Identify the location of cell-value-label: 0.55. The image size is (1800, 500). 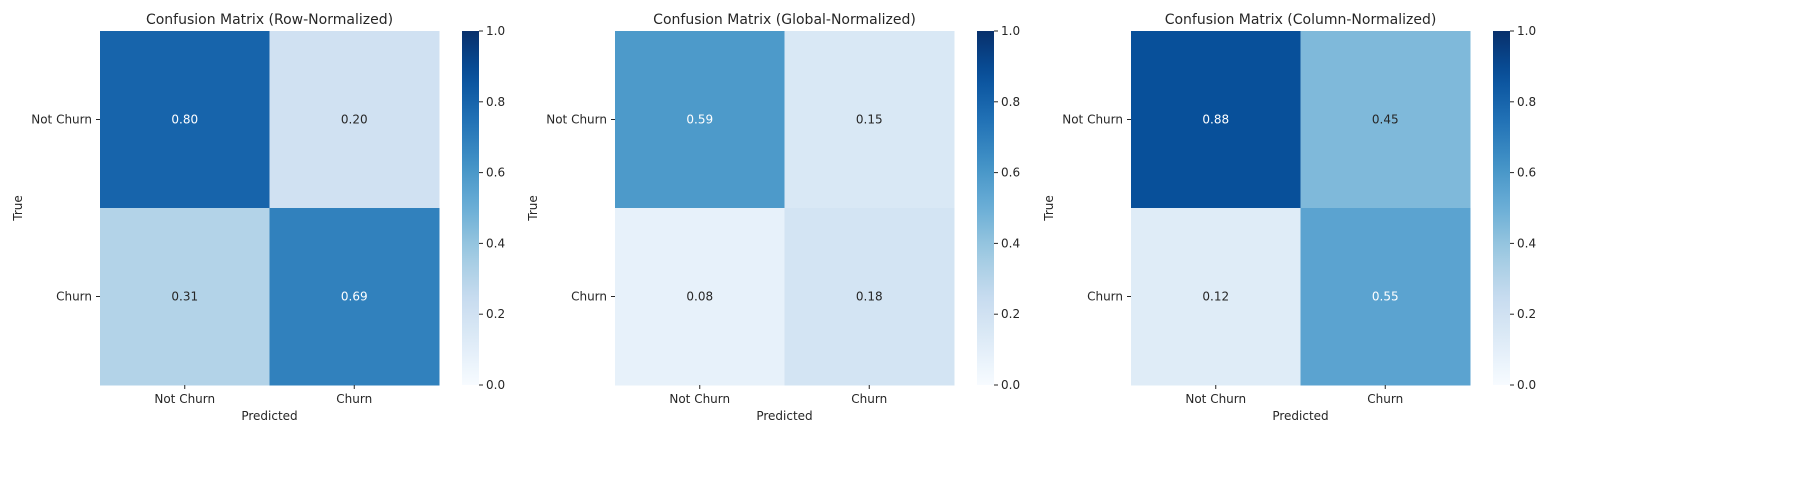
(1385, 297).